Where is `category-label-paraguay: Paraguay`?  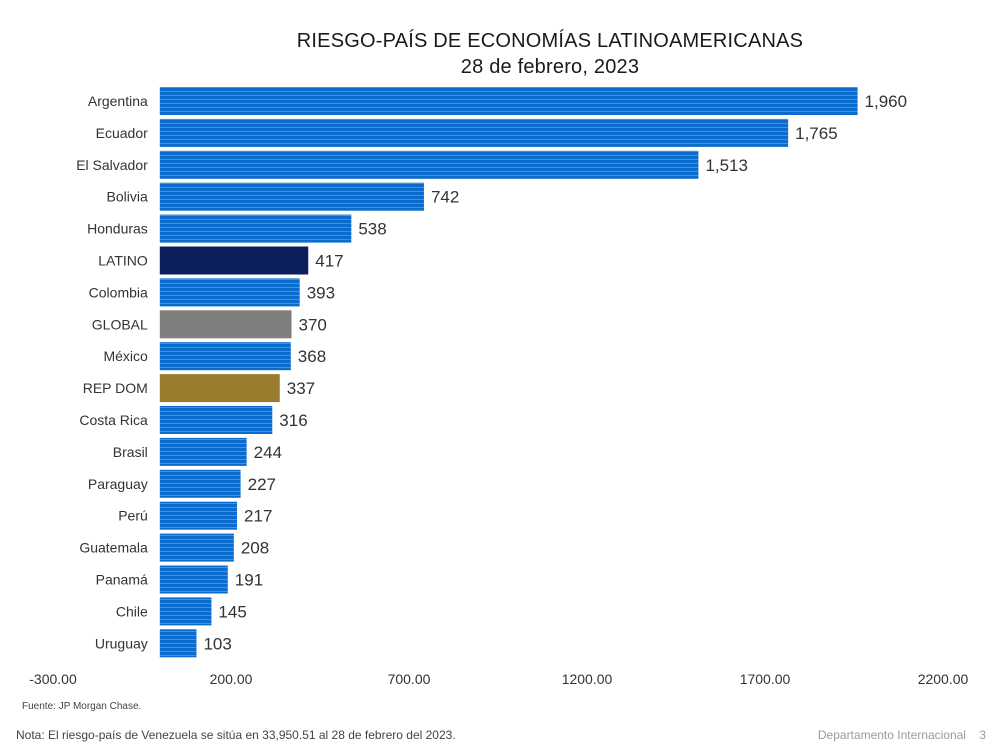 category-label-paraguay: Paraguay is located at coordinates (118, 484).